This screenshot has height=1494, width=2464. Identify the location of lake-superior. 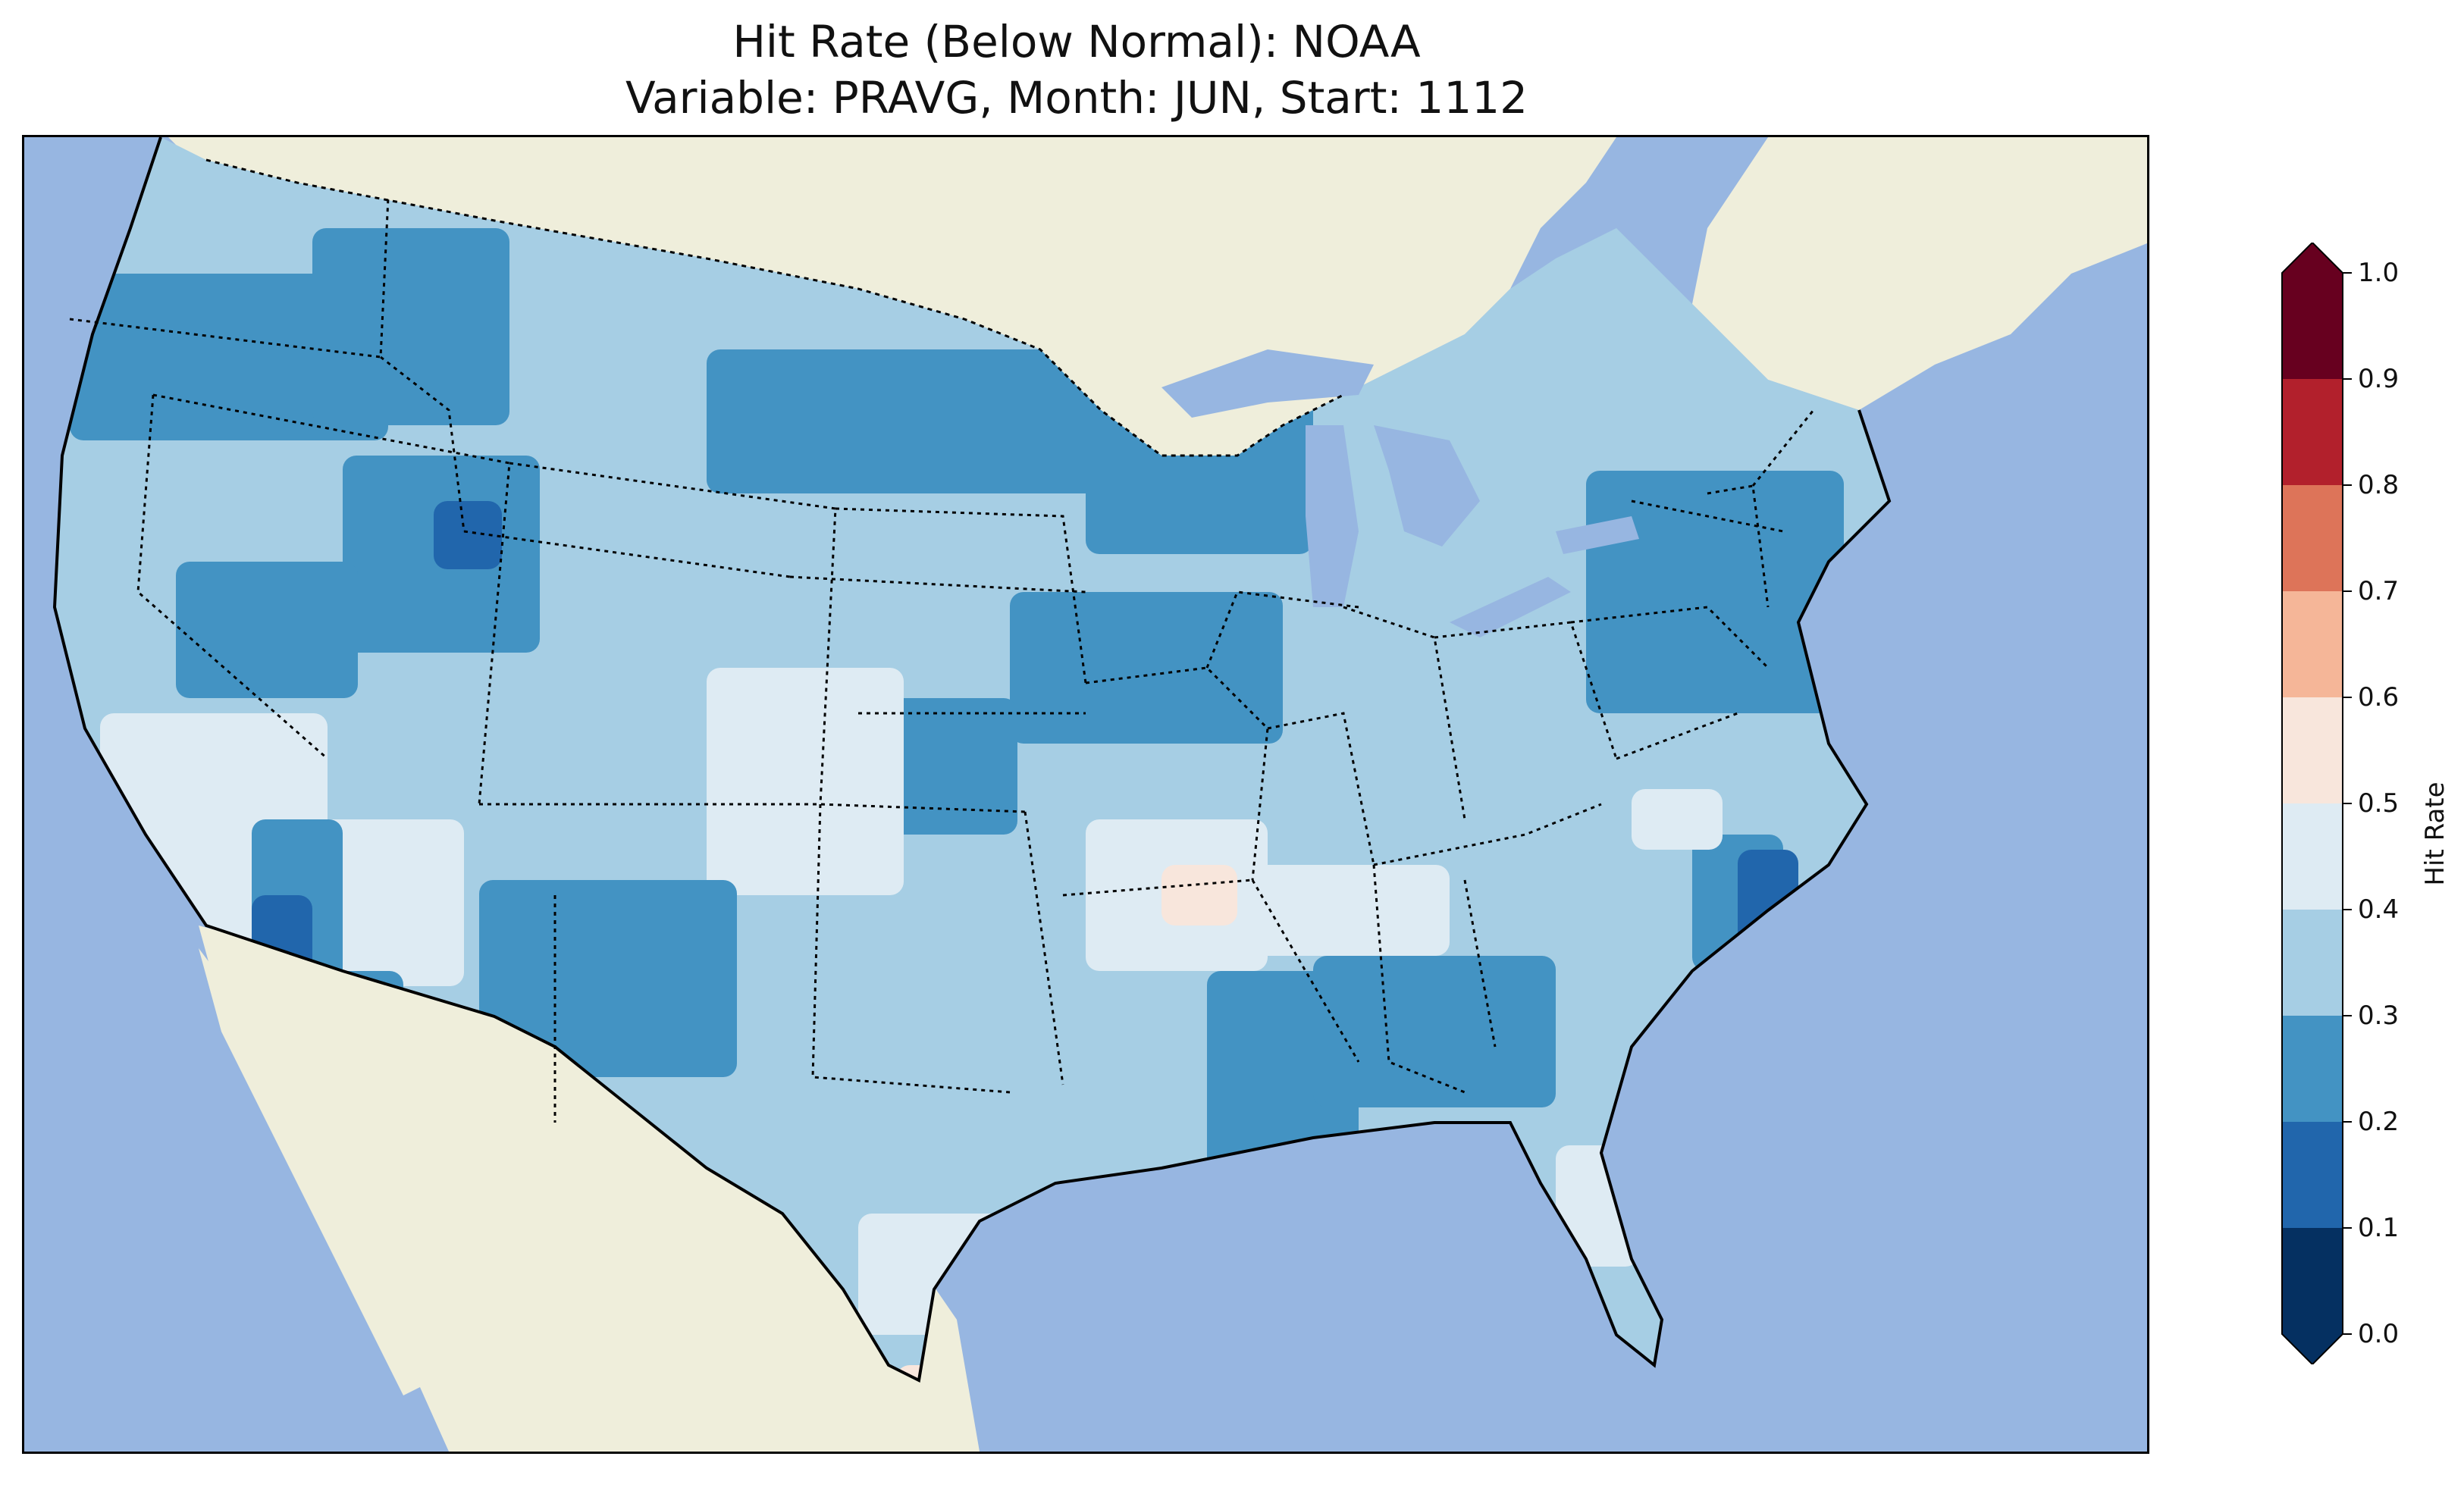
(1268, 383).